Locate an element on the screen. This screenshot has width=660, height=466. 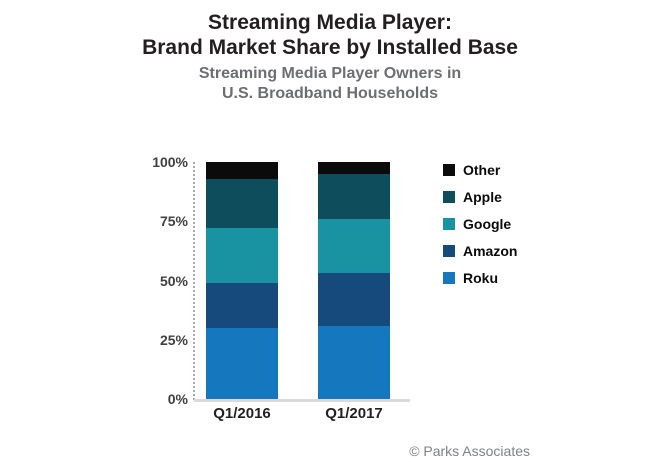
y-axis-tick-75: 75% is located at coordinates (173, 221).